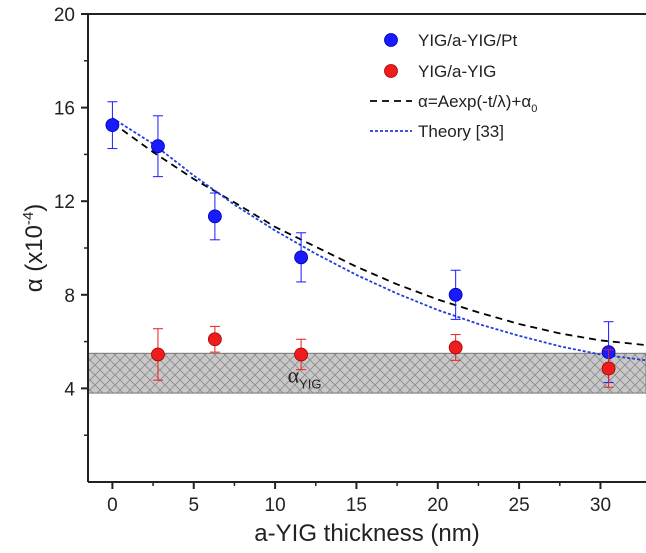  I want to click on legend-label-fit-subscript: 0, so click(534, 109).